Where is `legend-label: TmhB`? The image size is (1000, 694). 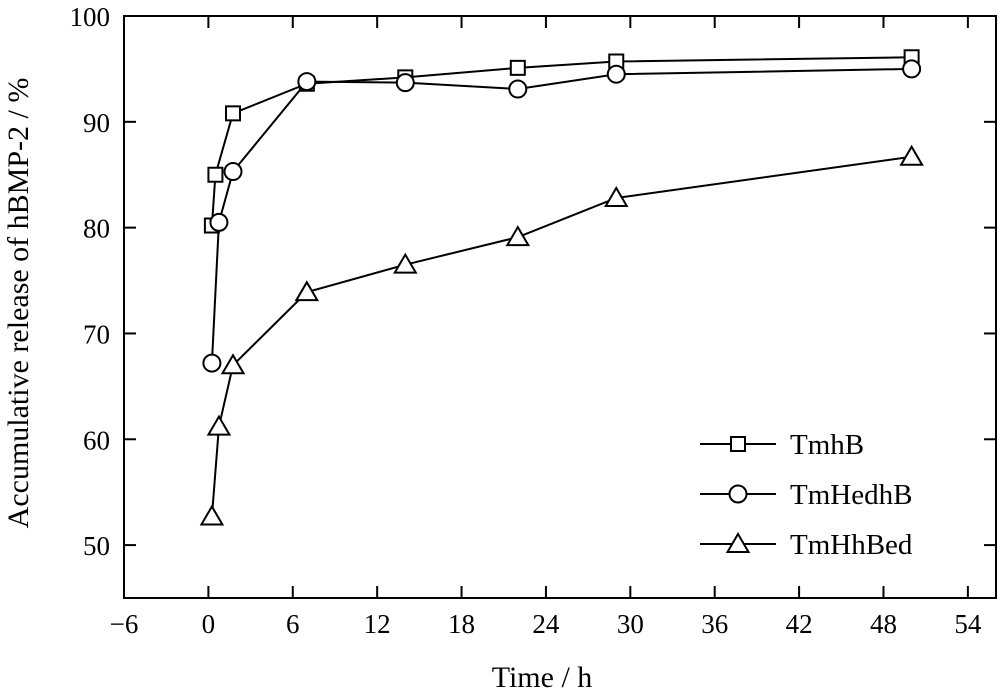
legend-label: TmhB is located at coordinates (827, 445).